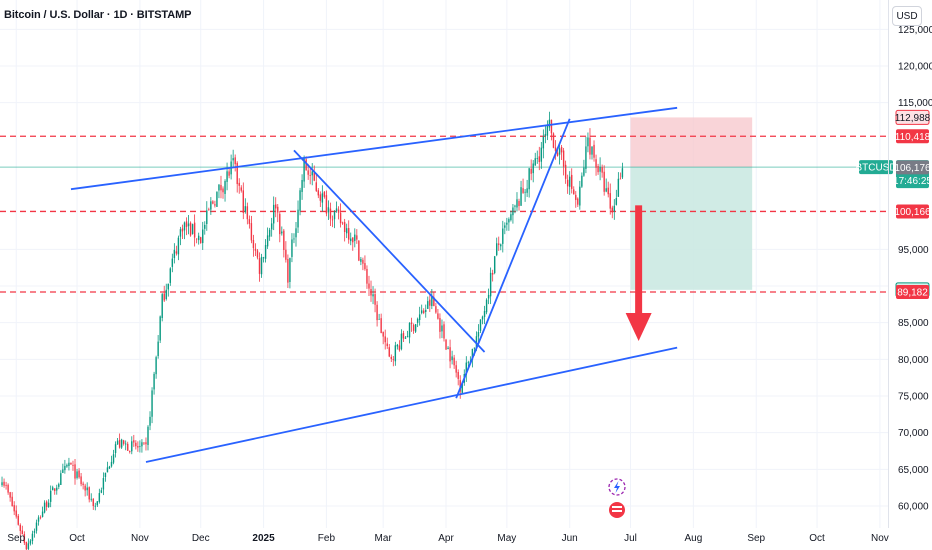 The height and width of the screenshot is (550, 932). Describe the element at coordinates (617, 498) in the screenshot. I see `event-icons` at that location.